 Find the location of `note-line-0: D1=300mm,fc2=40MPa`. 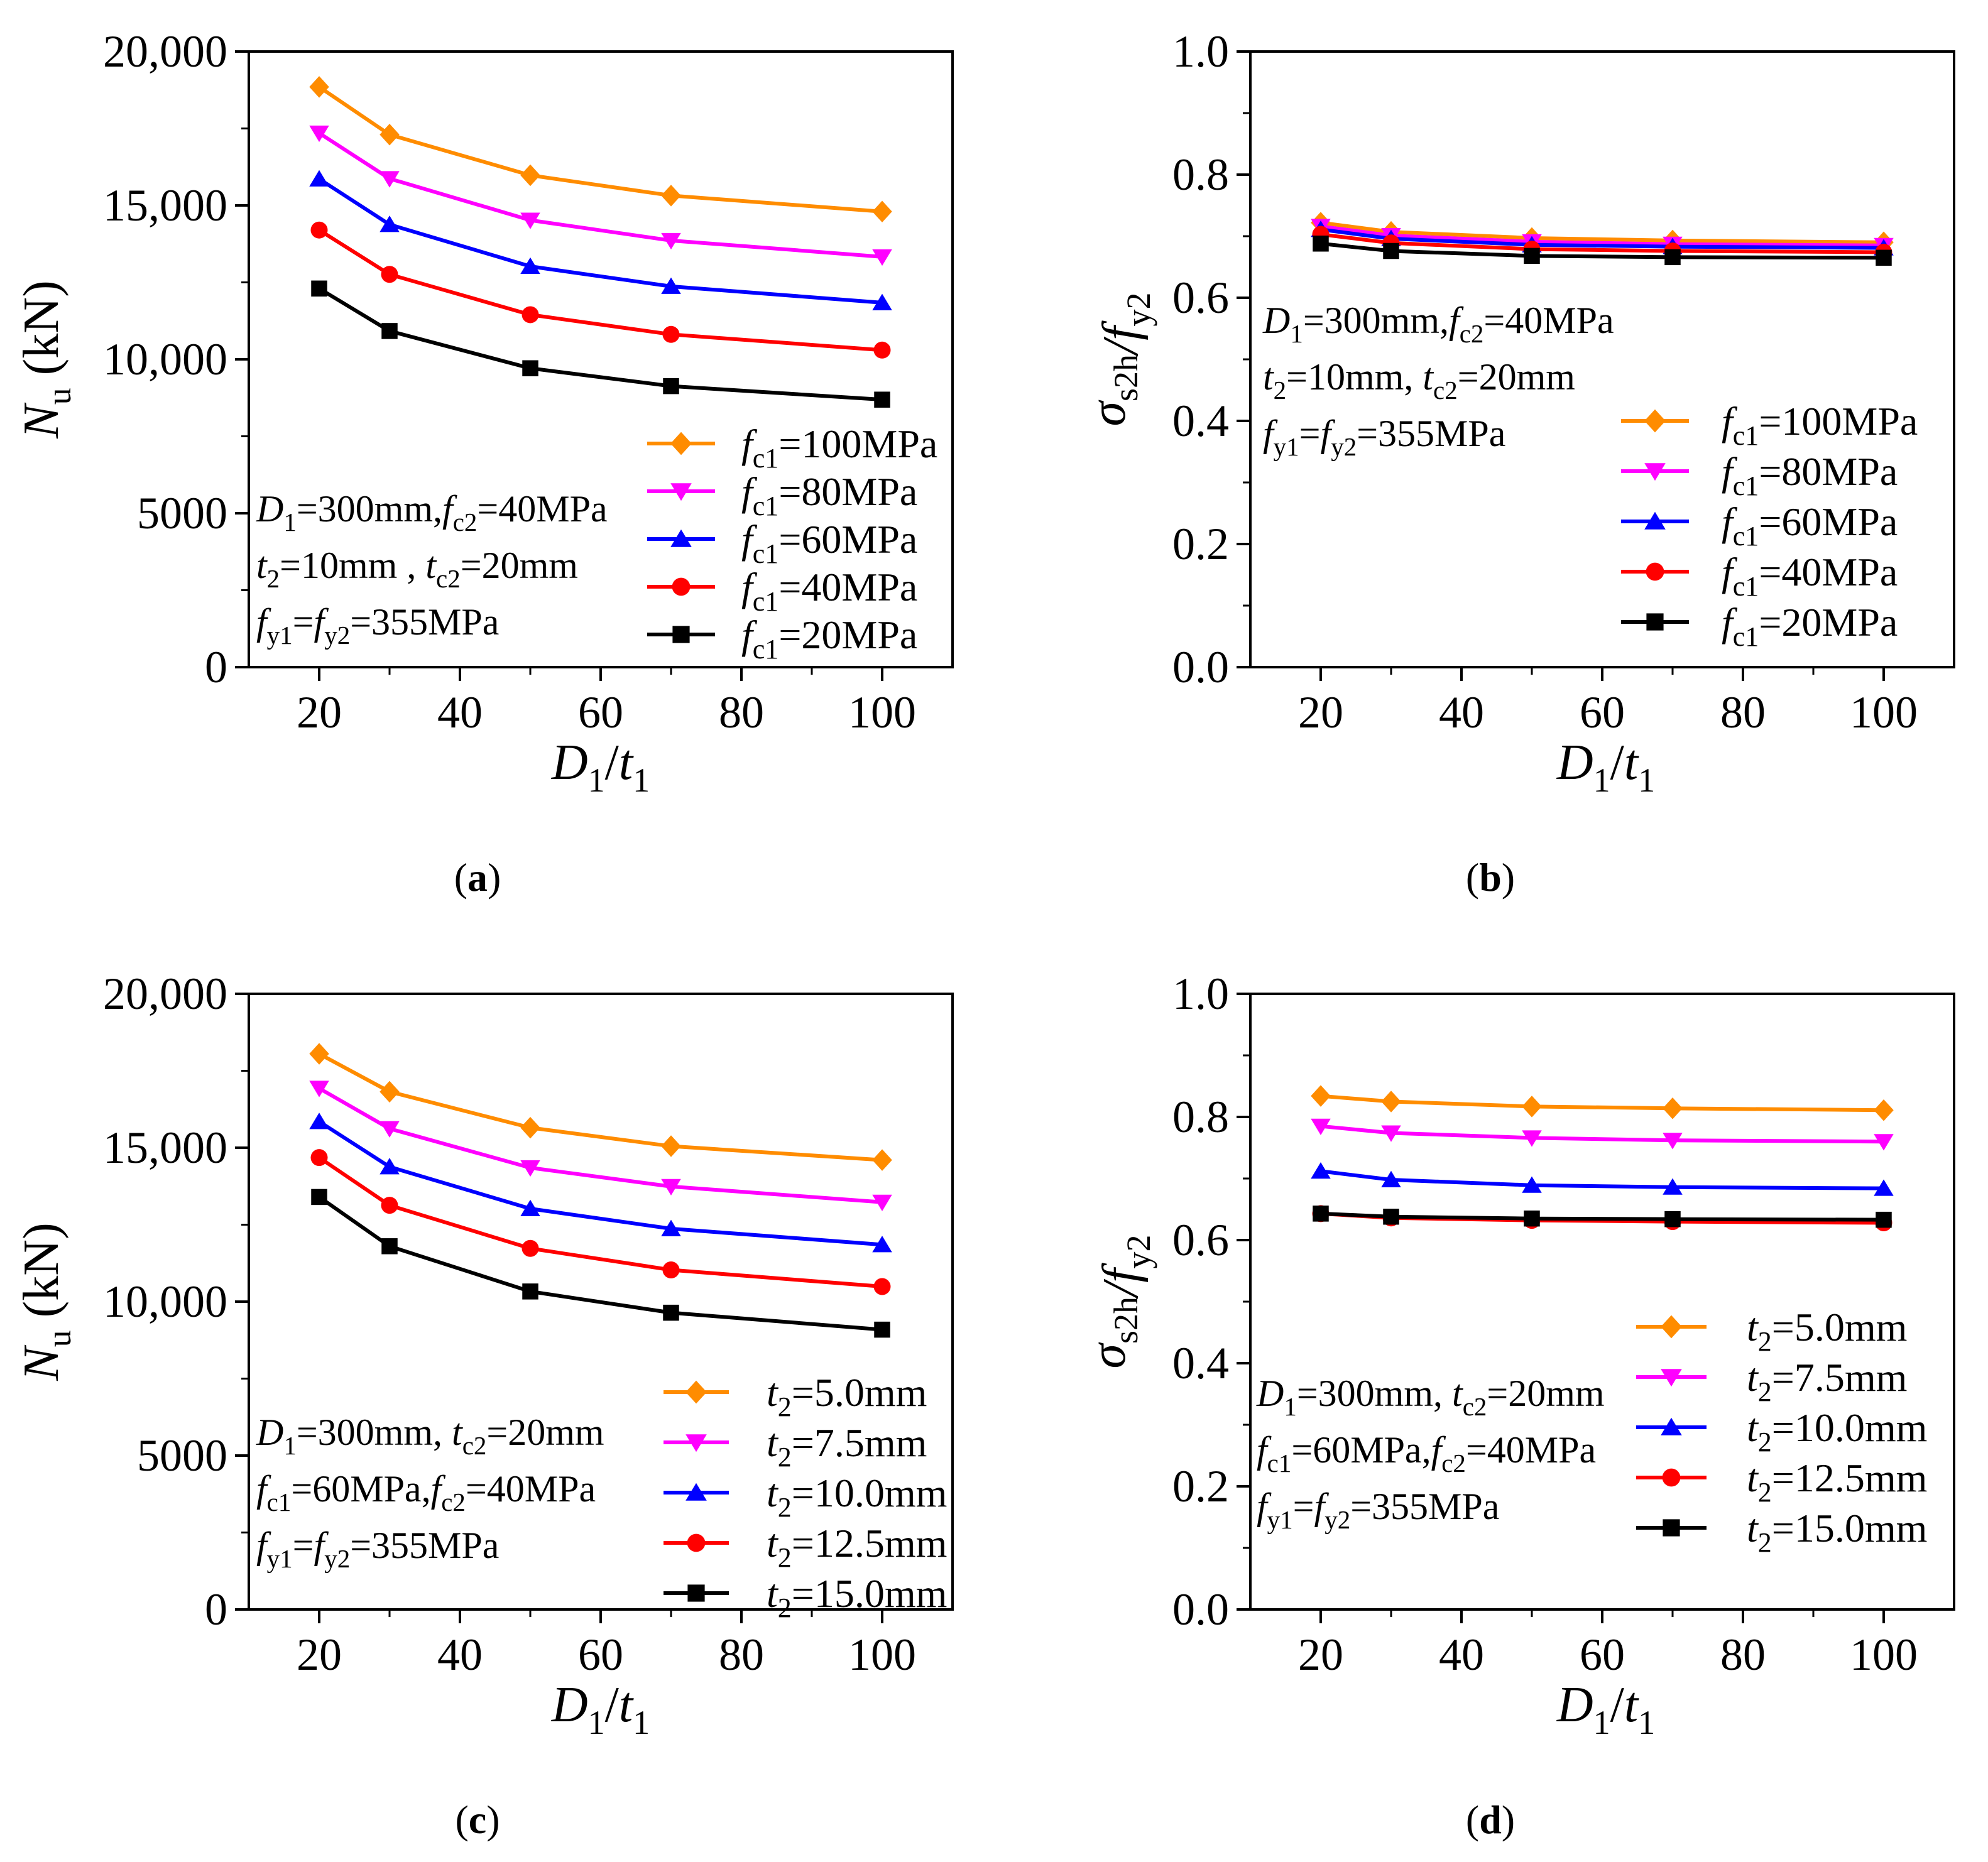

note-line-0: D1=300mm,fc2=40MPa is located at coordinates (1438, 324).